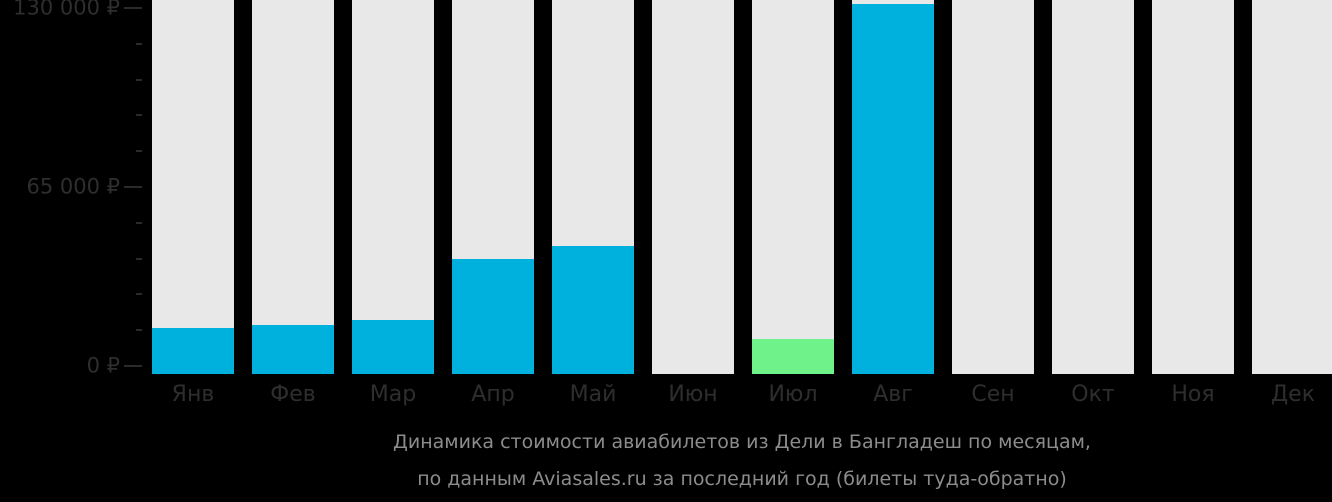 The height and width of the screenshot is (502, 1332). What do you see at coordinates (103, 365) in the screenshot?
I see `y-tick-label: 0 ₽` at bounding box center [103, 365].